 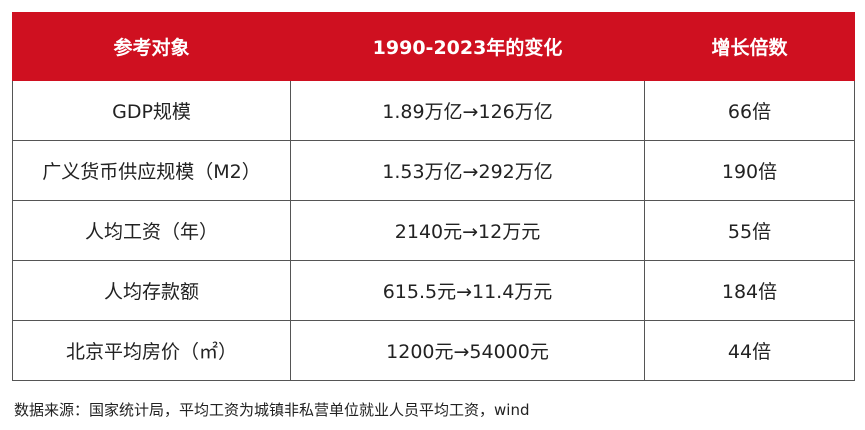 I want to click on table-cell: 1.53万亿→292万亿, so click(x=467, y=170).